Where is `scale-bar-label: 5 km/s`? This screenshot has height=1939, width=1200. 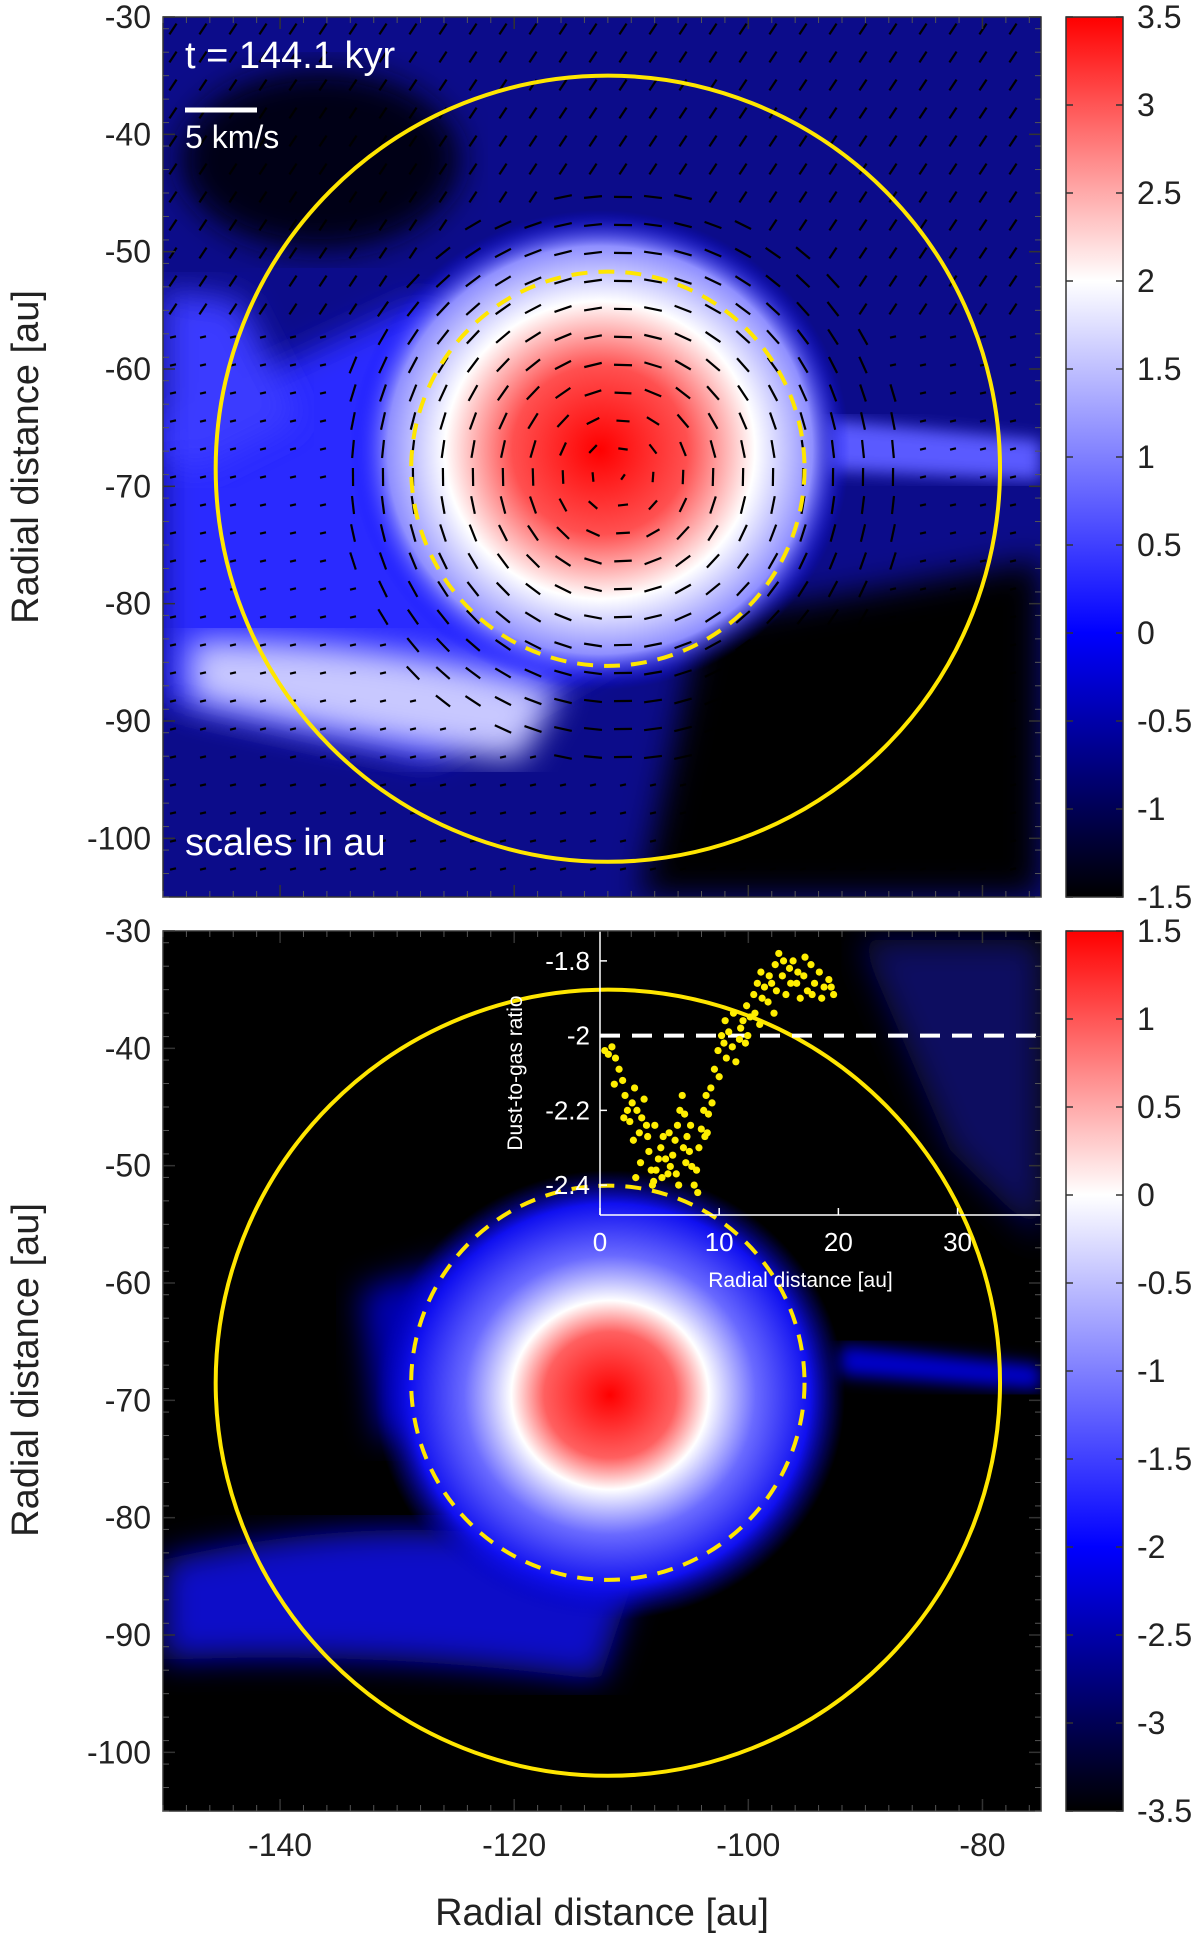
scale-bar-label: 5 km/s is located at coordinates (232, 137).